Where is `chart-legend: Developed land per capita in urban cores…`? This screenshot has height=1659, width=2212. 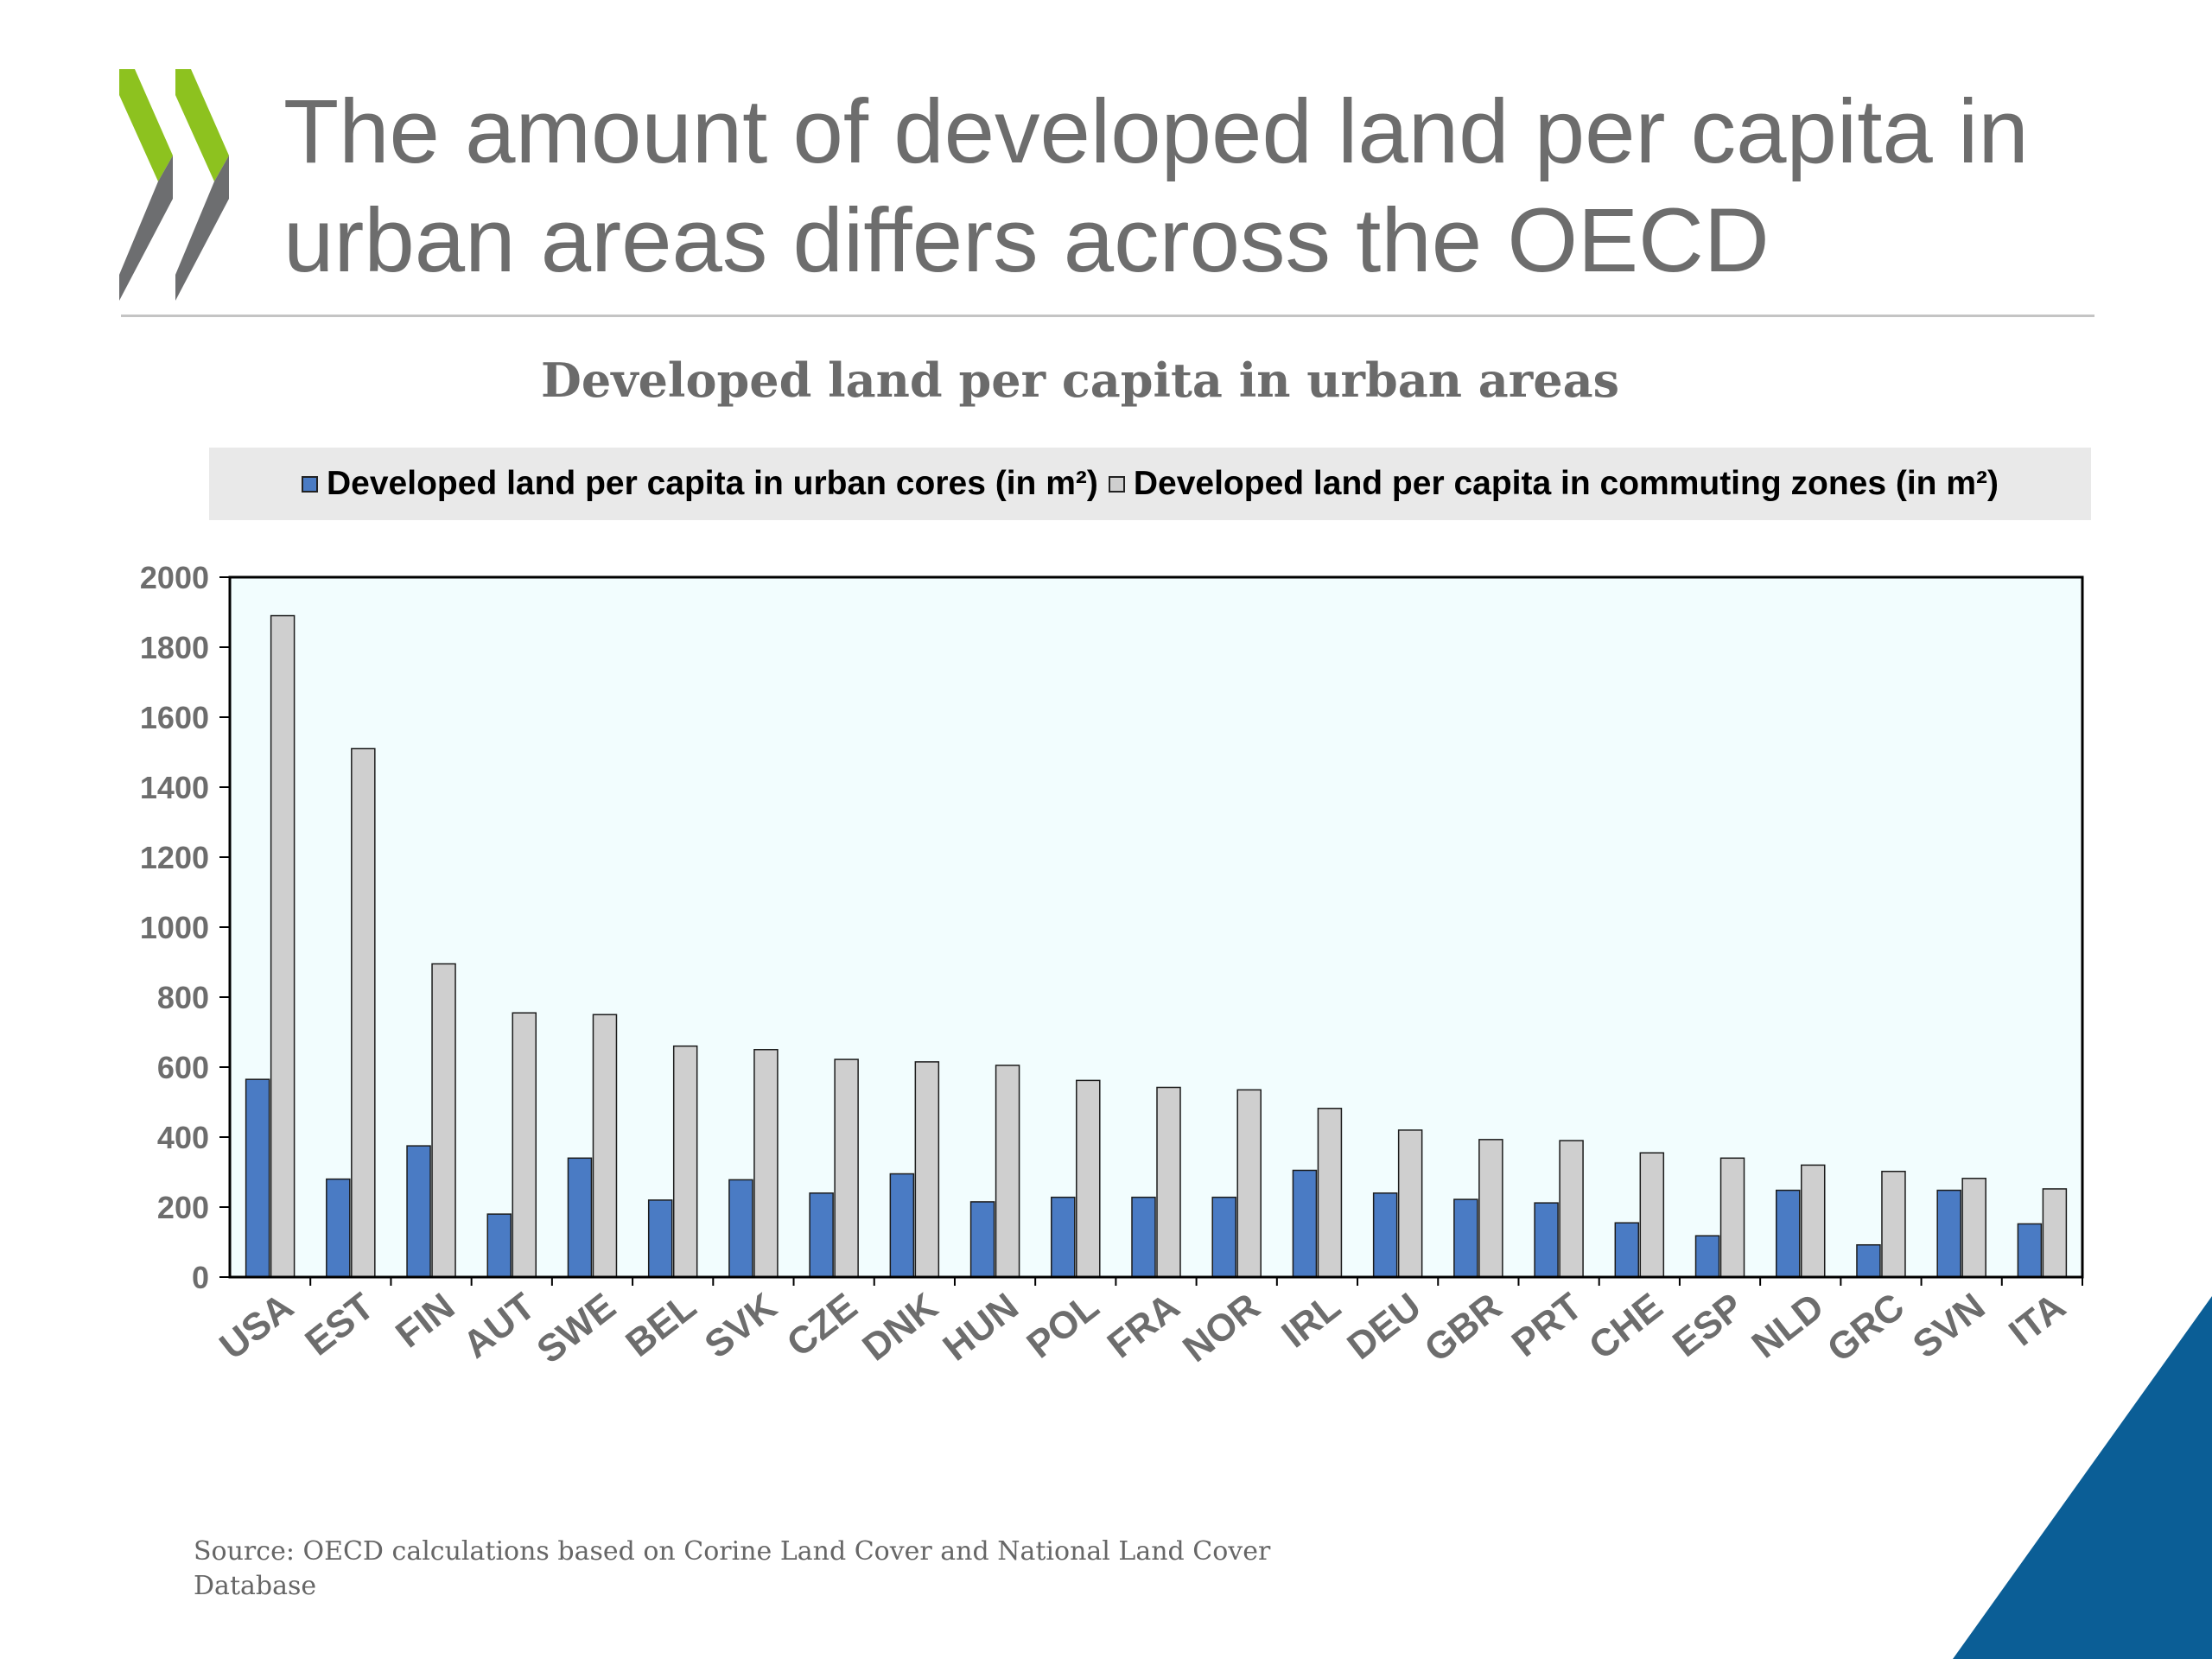
chart-legend: Developed land per capita in urban cores… is located at coordinates (1150, 484).